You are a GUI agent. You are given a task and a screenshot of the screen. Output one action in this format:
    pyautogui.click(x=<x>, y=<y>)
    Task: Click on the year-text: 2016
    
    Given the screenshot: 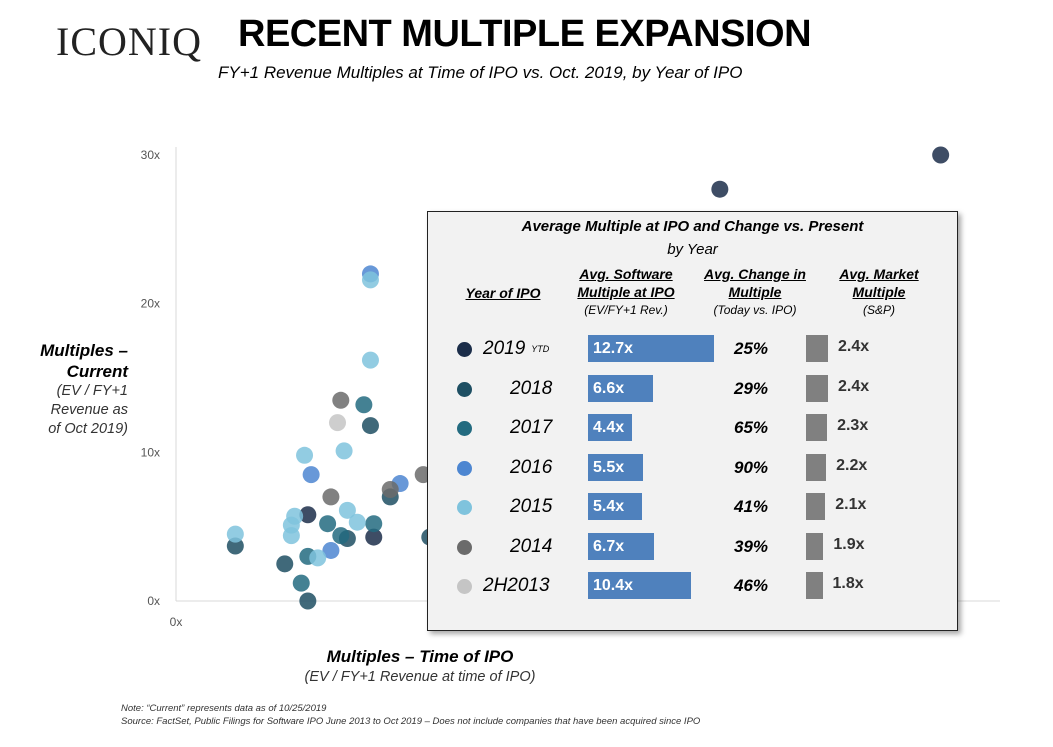 What is the action you would take?
    pyautogui.click(x=531, y=467)
    